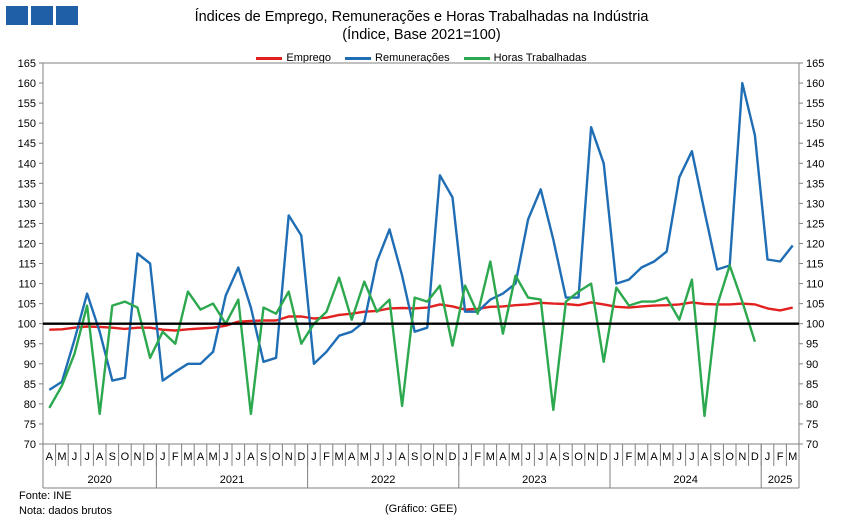  I want to click on y-tick-label-right: 95, so click(812, 345).